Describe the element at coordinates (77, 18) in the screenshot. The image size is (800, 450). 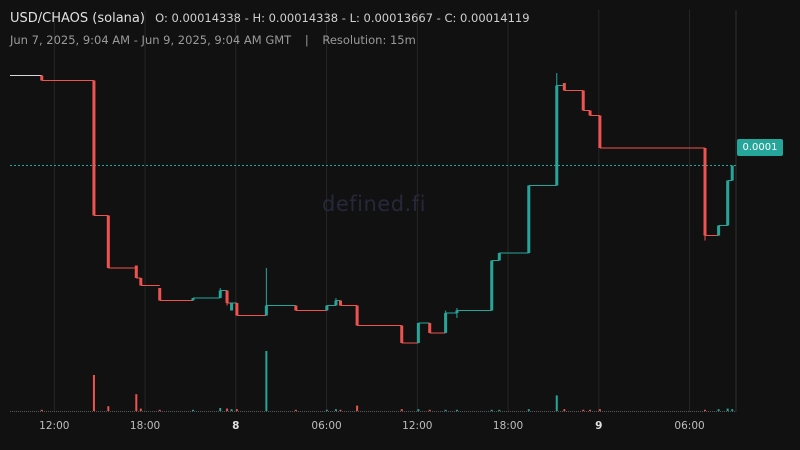
I see `pair-title: USD/CHAOS (solana)` at that location.